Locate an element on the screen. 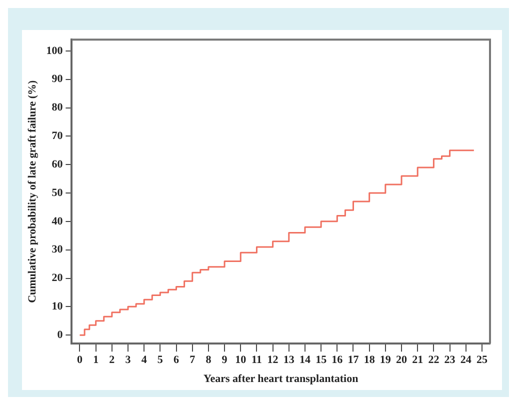 The image size is (517, 405). y-tick-label: 0 is located at coordinates (60, 334).